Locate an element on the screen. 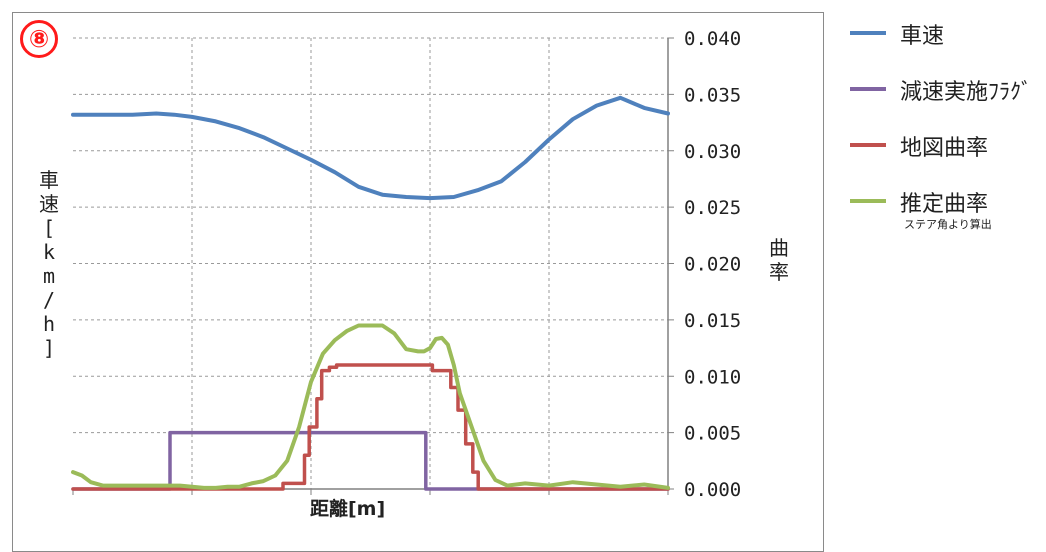 The width and height of the screenshot is (1046, 552). y-right-tick-label: 0.010 is located at coordinates (712, 377).